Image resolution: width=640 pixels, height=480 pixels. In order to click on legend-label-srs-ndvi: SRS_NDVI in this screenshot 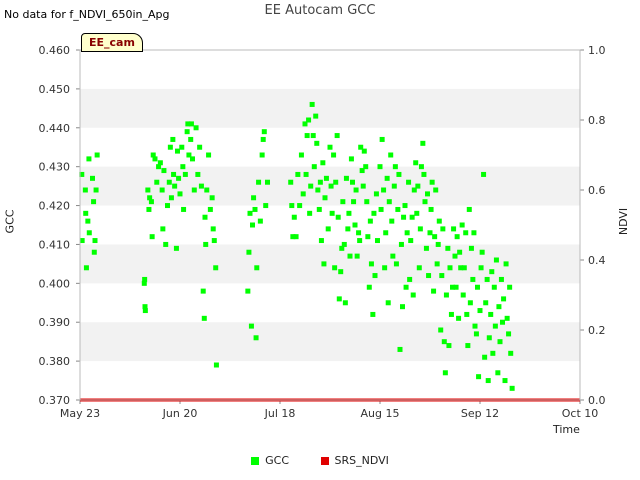, I will do `click(361, 460)`.